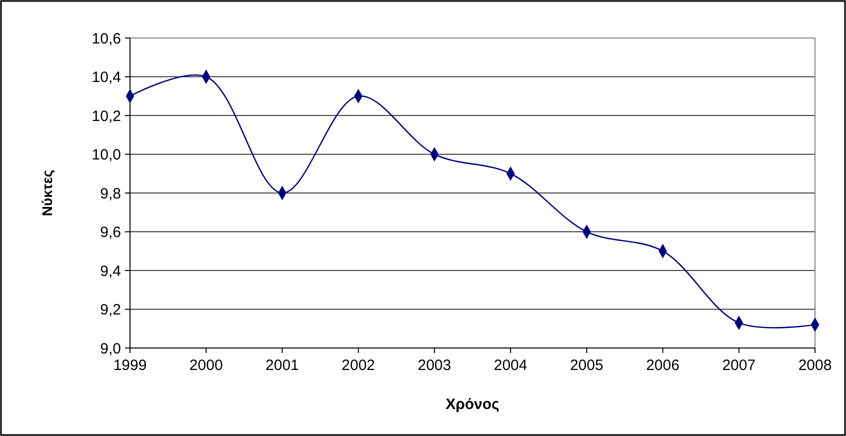 This screenshot has height=436, width=846. I want to click on x-axis-title: Χρόνος, so click(473, 404).